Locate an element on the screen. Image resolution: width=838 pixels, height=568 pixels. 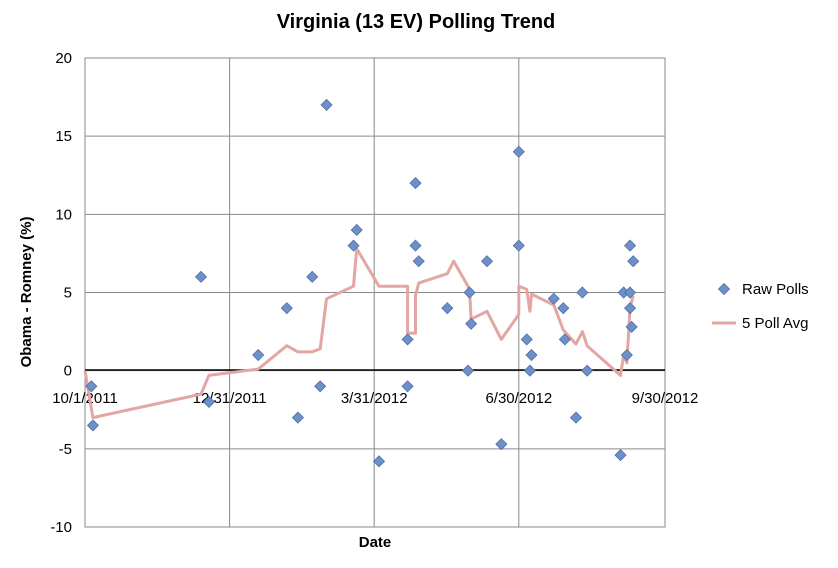
legend-item-raw-polls: Raw Polls is located at coordinates (763, 289).